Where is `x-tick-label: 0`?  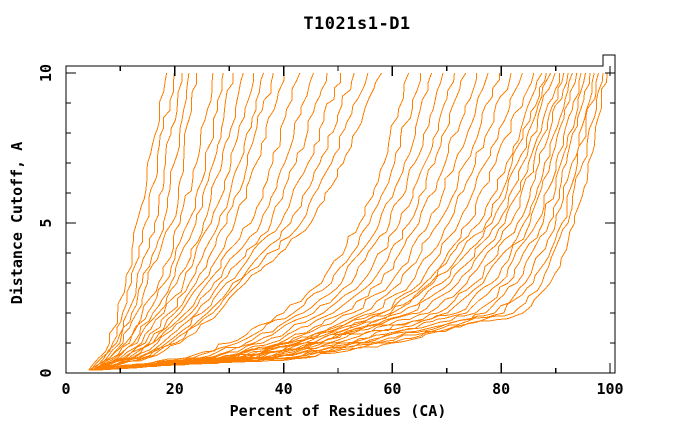
x-tick-label: 0 is located at coordinates (66, 389).